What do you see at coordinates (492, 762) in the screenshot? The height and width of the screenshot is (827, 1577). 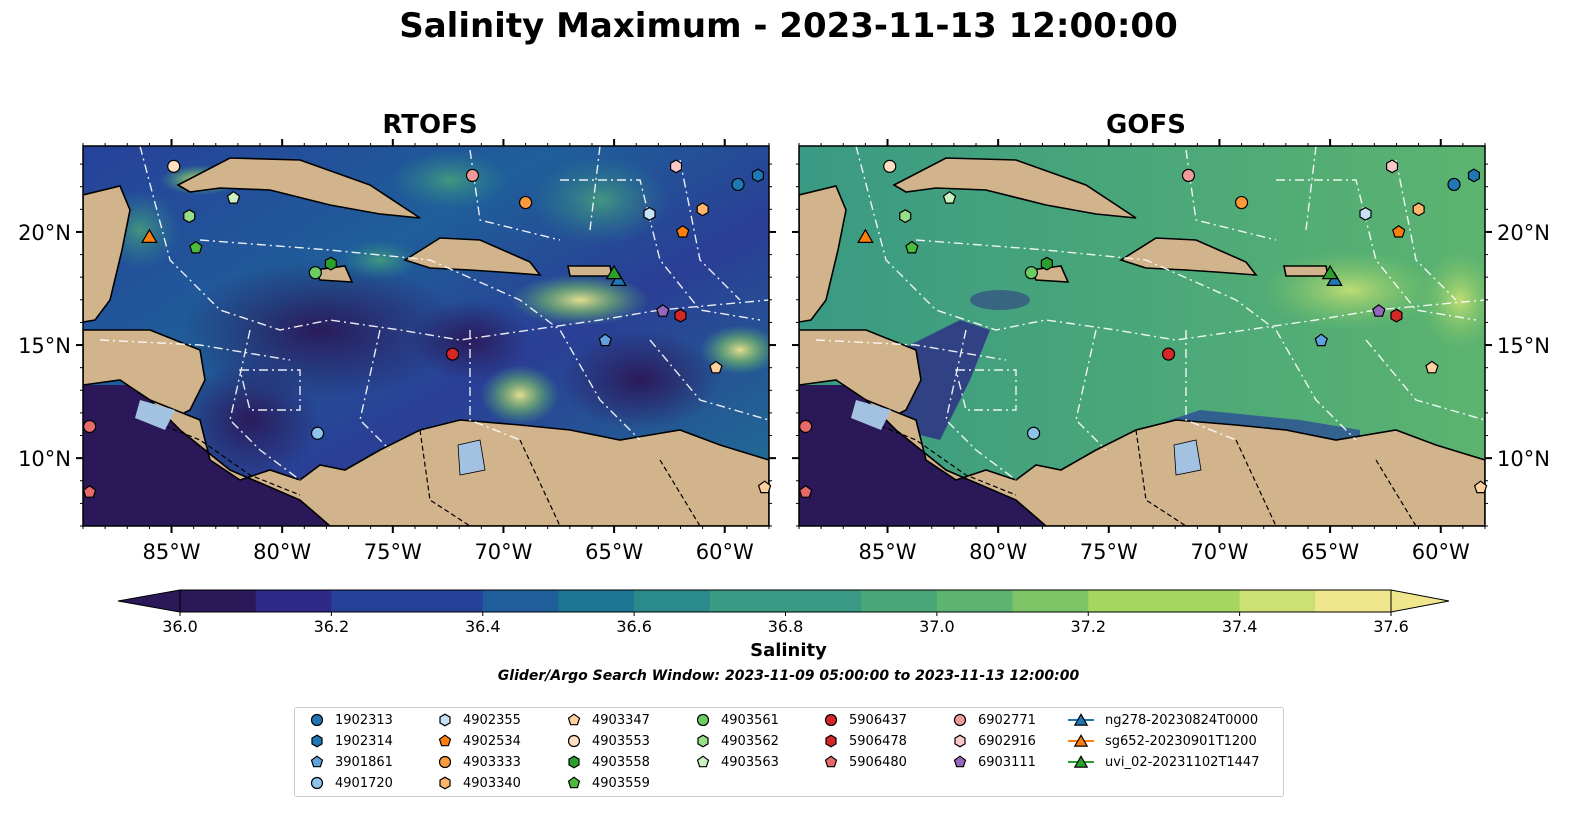 I see `legend-label: 4903333` at bounding box center [492, 762].